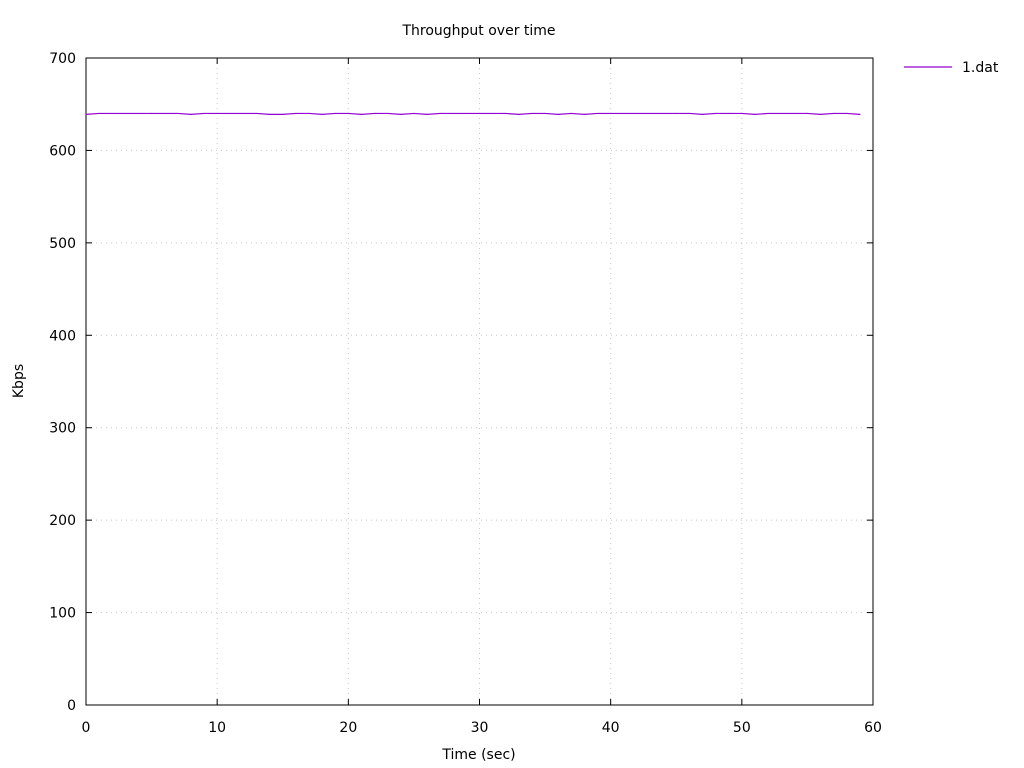  What do you see at coordinates (478, 755) in the screenshot?
I see `x-axis-label: Time (sec)` at bounding box center [478, 755].